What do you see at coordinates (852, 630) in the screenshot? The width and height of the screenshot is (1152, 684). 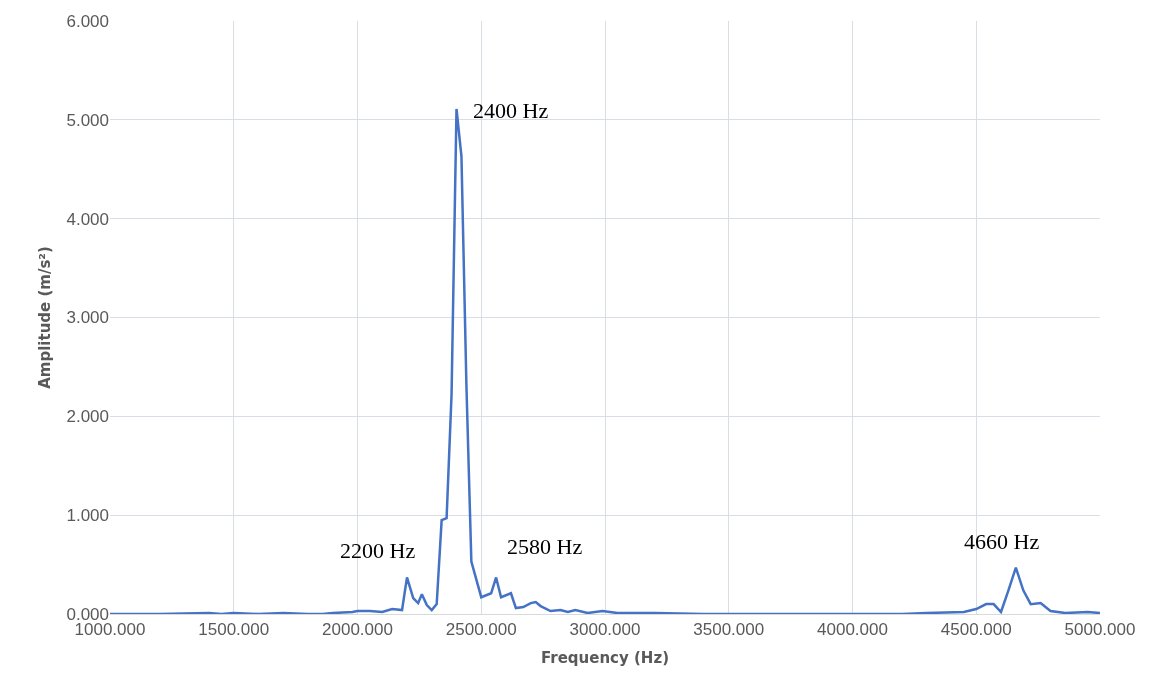 I see `x-tick-label: 4000.000` at bounding box center [852, 630].